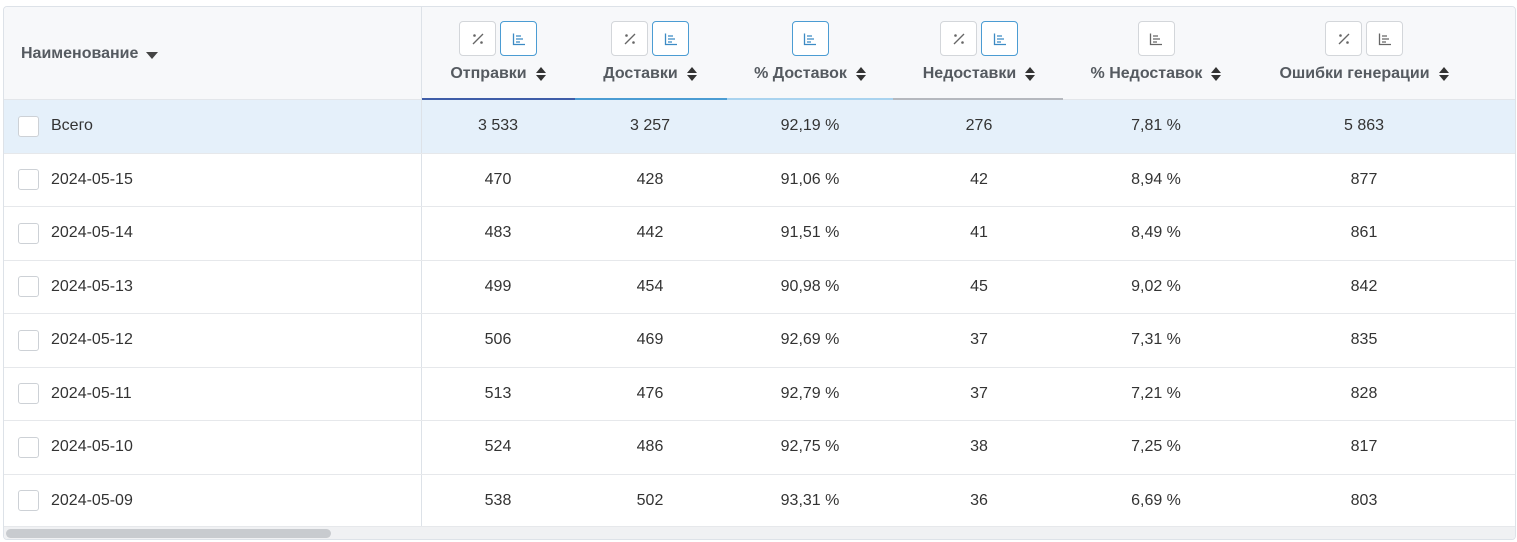 Image resolution: width=1517 pixels, height=542 pixels. I want to click on table-row: 2024-05-09 538 502 93,31 % 36 6,69 % 803, so click(759, 501).